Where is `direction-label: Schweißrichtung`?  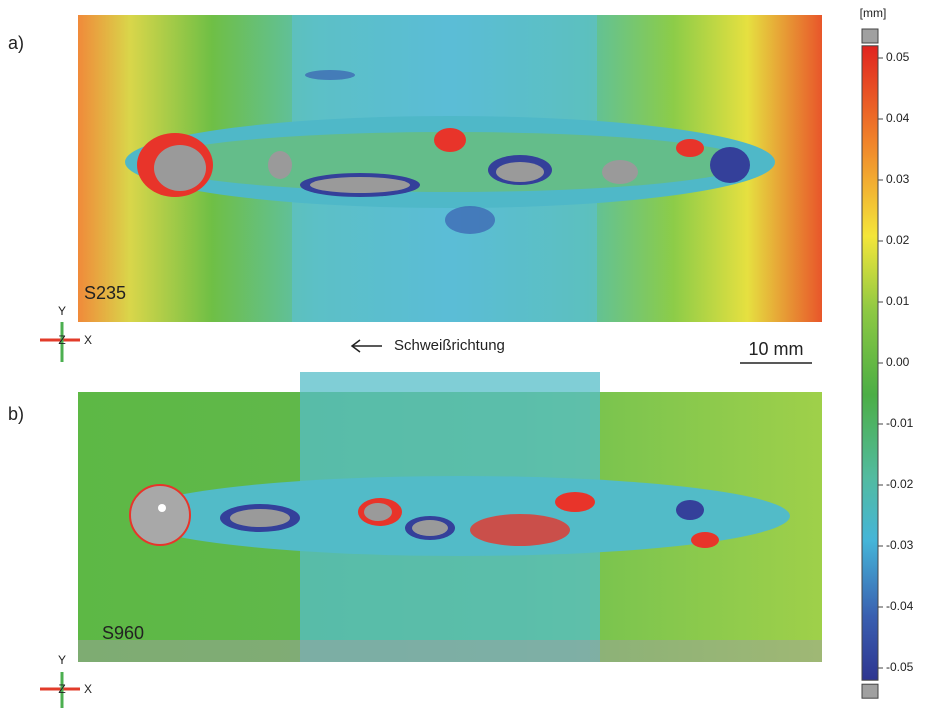 direction-label: Schweißrichtung is located at coordinates (449, 345).